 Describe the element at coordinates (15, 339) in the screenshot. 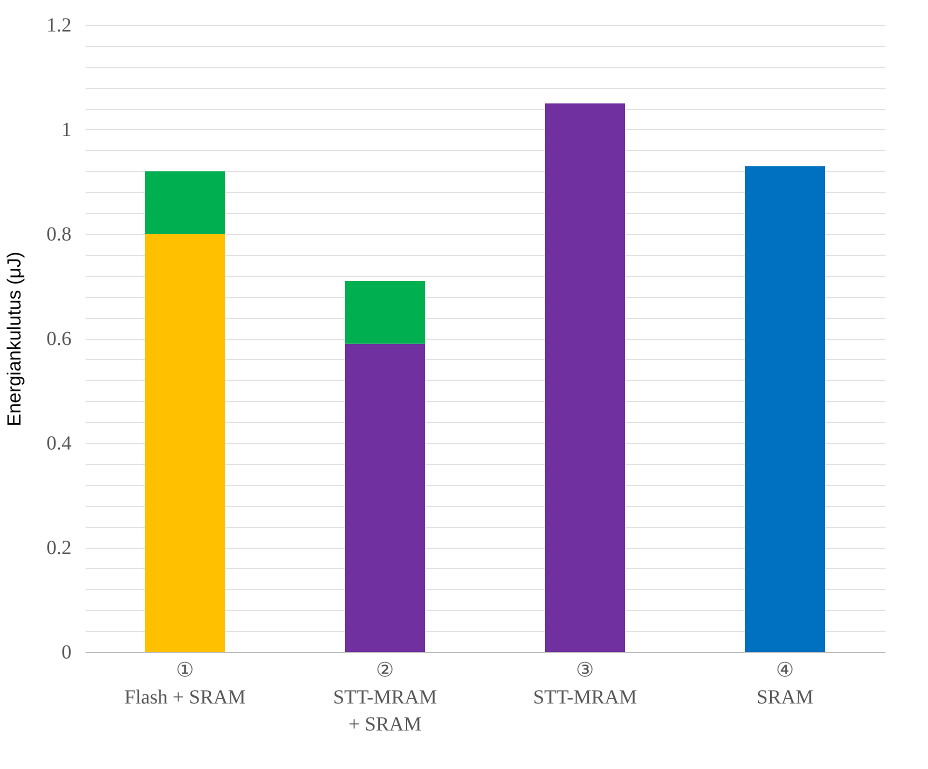

I see `y-axis-title: Energiankulutus (μJ)` at that location.